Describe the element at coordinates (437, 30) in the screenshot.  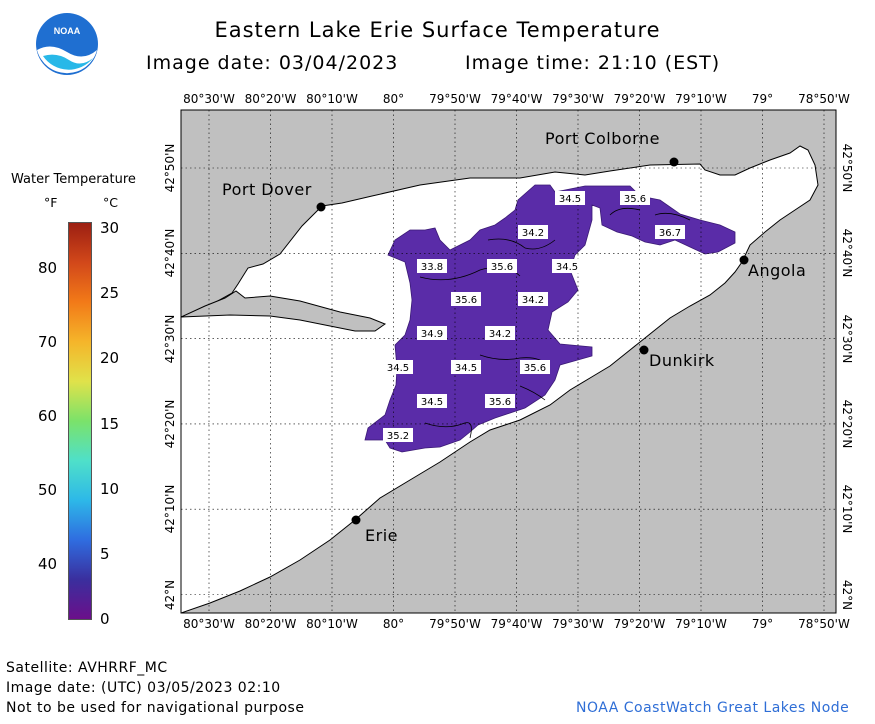
I see `page-title: Eastern Lake Erie Surface Temperature` at that location.